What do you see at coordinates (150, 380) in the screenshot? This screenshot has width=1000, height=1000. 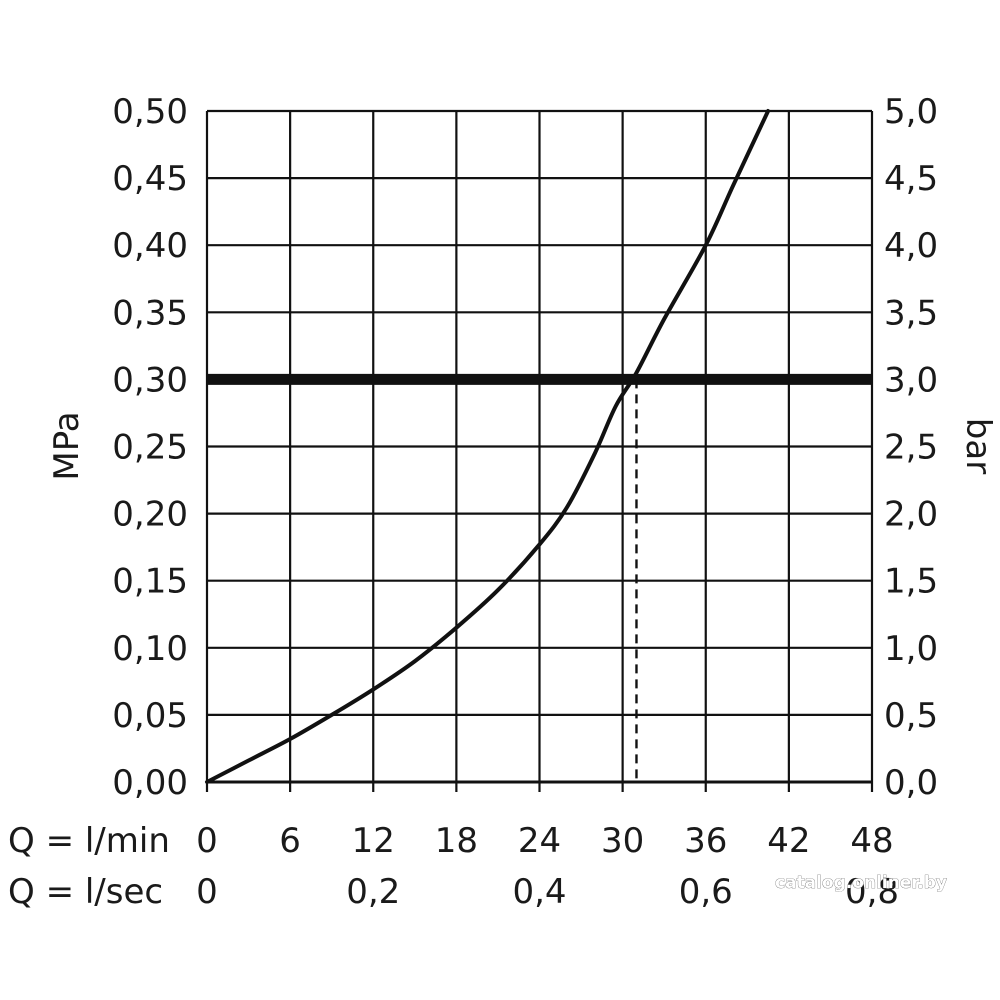 I see `y-left-tick-label: 0,30` at bounding box center [150, 380].